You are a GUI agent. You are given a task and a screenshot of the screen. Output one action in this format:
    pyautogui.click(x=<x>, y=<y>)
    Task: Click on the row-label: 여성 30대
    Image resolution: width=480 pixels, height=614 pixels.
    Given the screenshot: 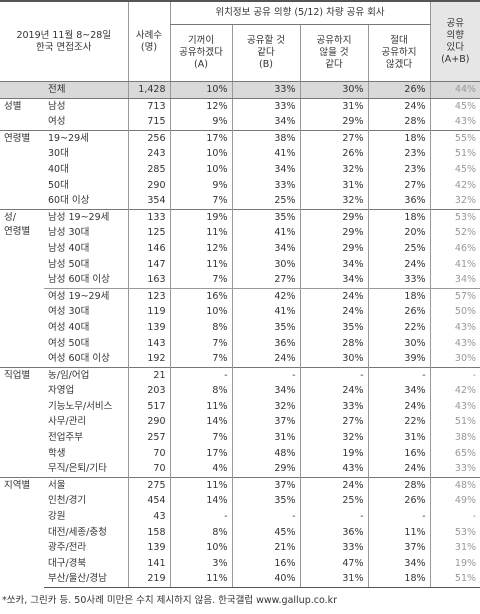 What is the action you would take?
    pyautogui.click(x=69, y=312)
    